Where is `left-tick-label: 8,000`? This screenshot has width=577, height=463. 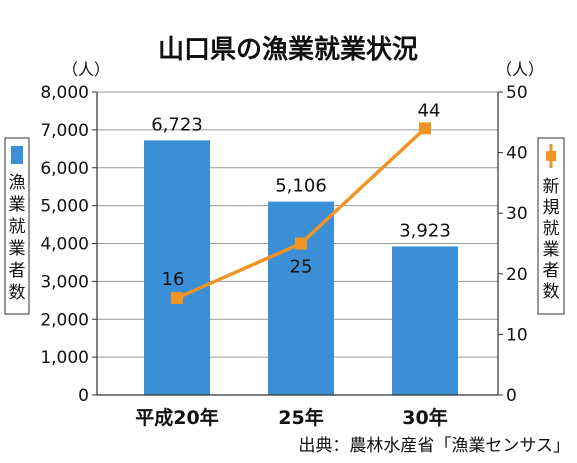
left-tick-label: 8,000 is located at coordinates (64, 93).